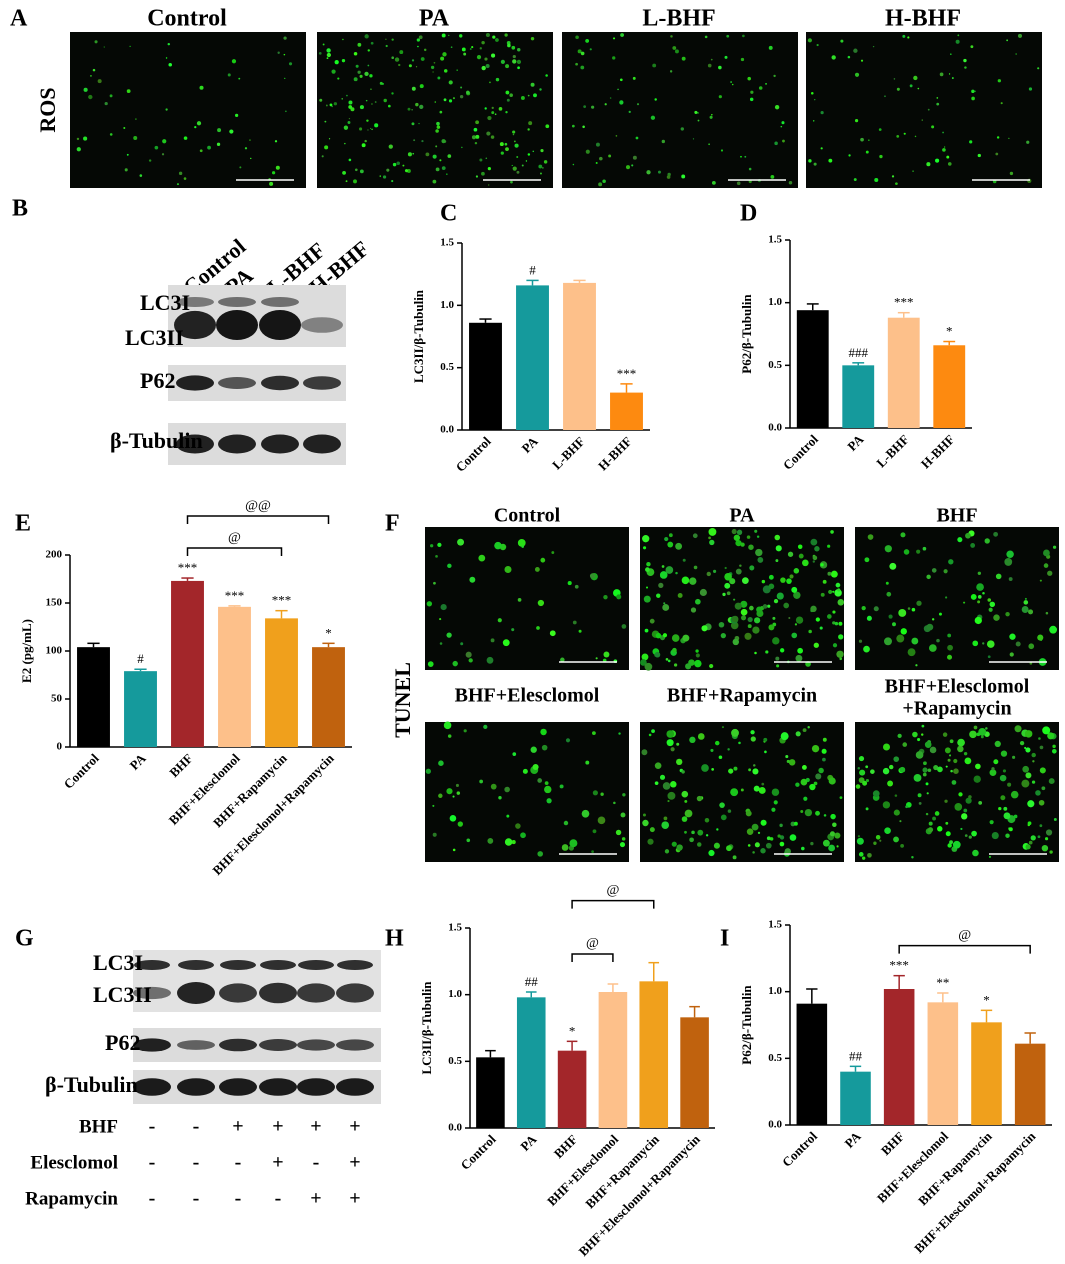 This screenshot has width=1065, height=1264. Describe the element at coordinates (154, 337) in the screenshot. I see `band-label: LC3II` at that location.